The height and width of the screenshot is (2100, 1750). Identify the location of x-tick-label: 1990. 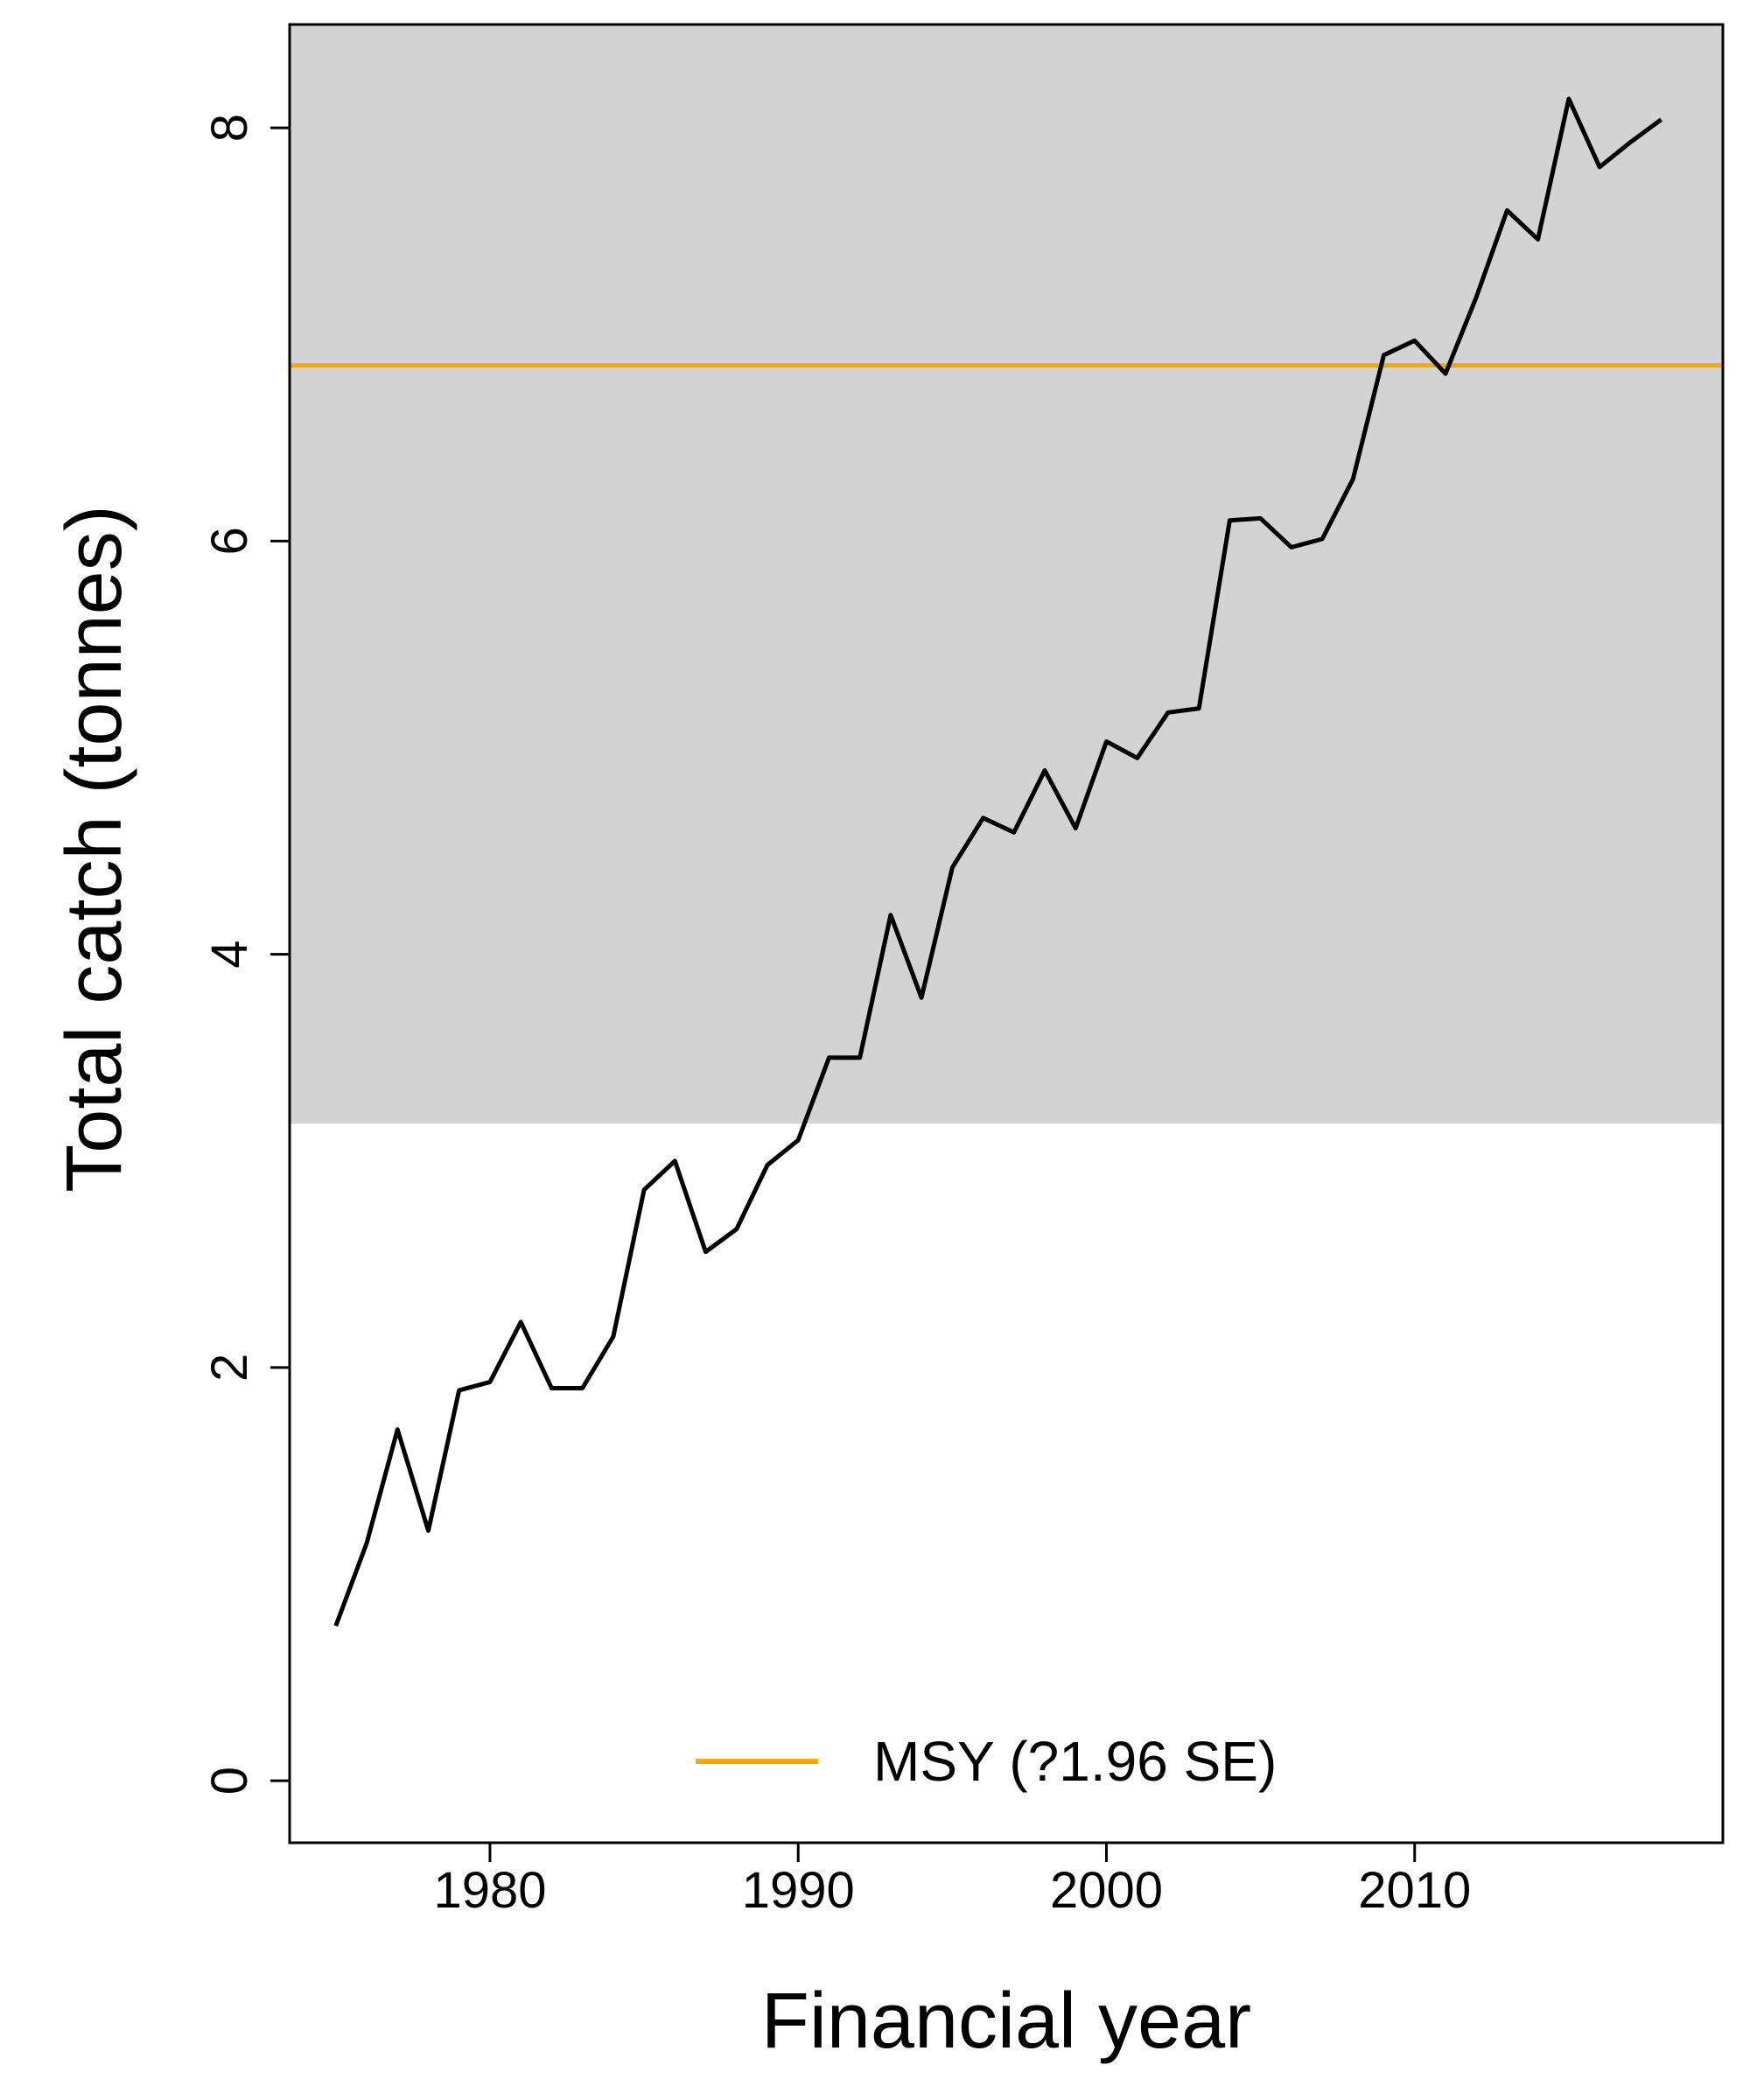
(798, 1890).